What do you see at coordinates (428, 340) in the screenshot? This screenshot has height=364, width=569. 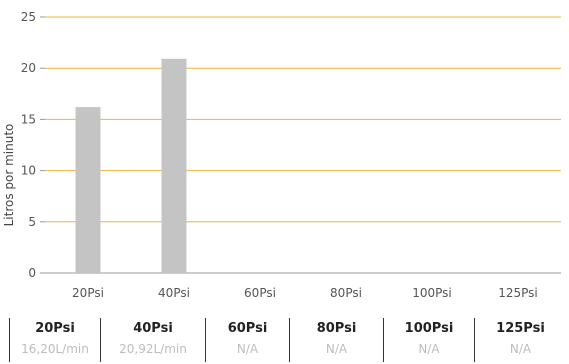 I see `table-cell: 100Psi N/A` at bounding box center [428, 340].